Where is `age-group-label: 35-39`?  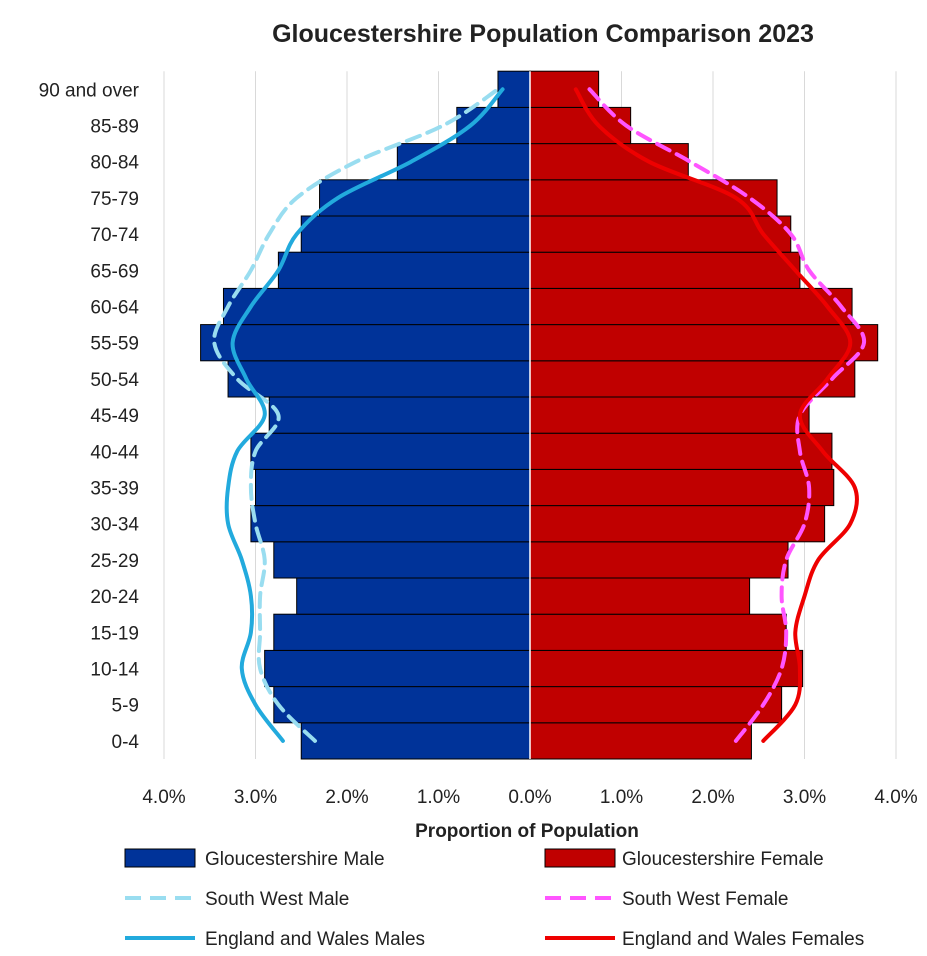
age-group-label: 35-39 is located at coordinates (114, 489).